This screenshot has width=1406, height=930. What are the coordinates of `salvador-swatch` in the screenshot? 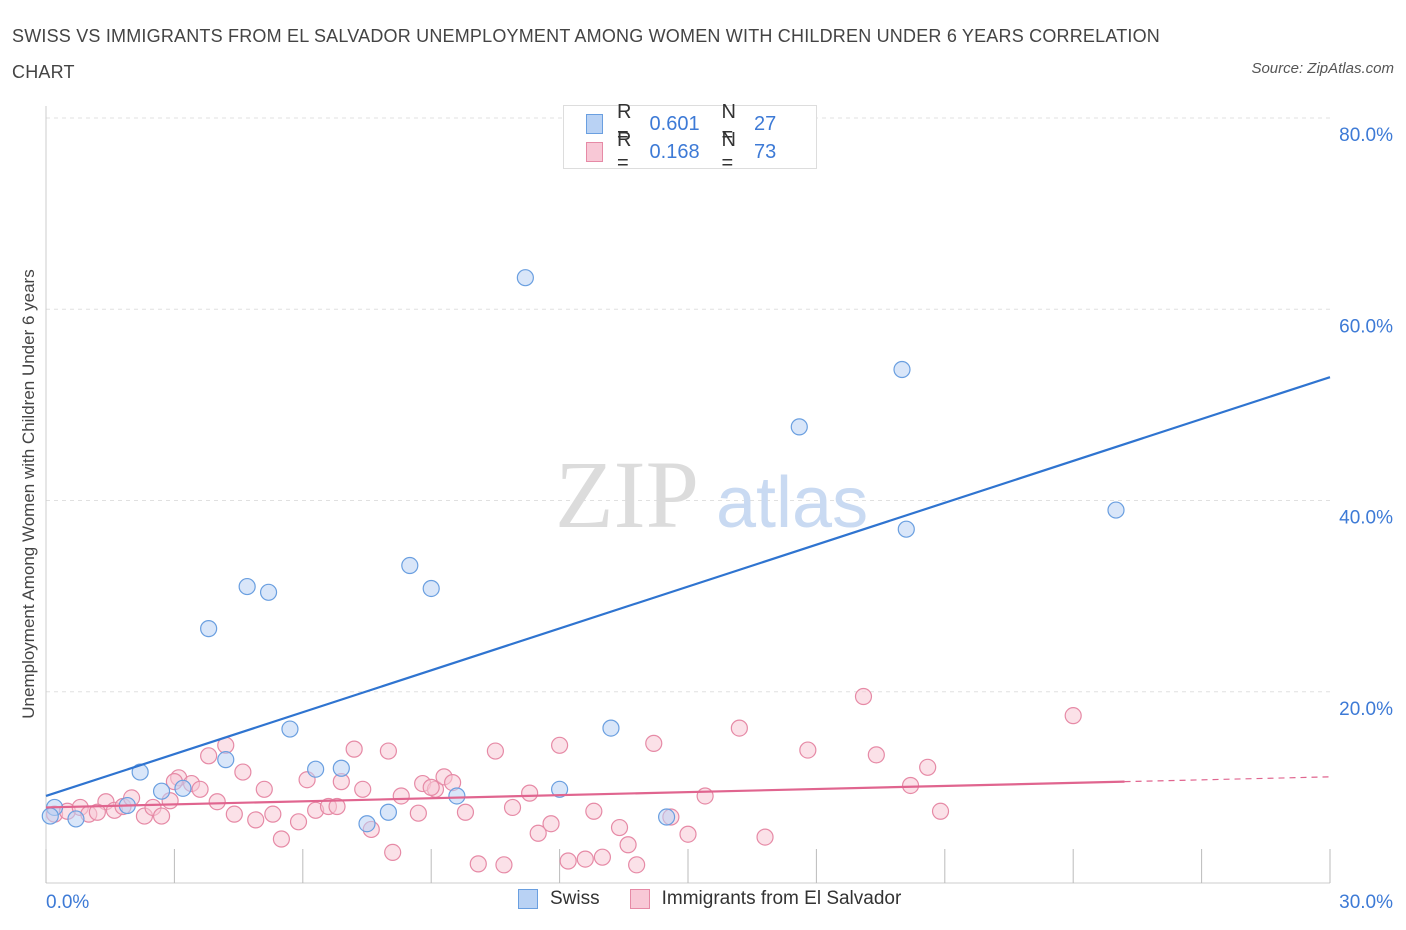 It's located at (595, 152).